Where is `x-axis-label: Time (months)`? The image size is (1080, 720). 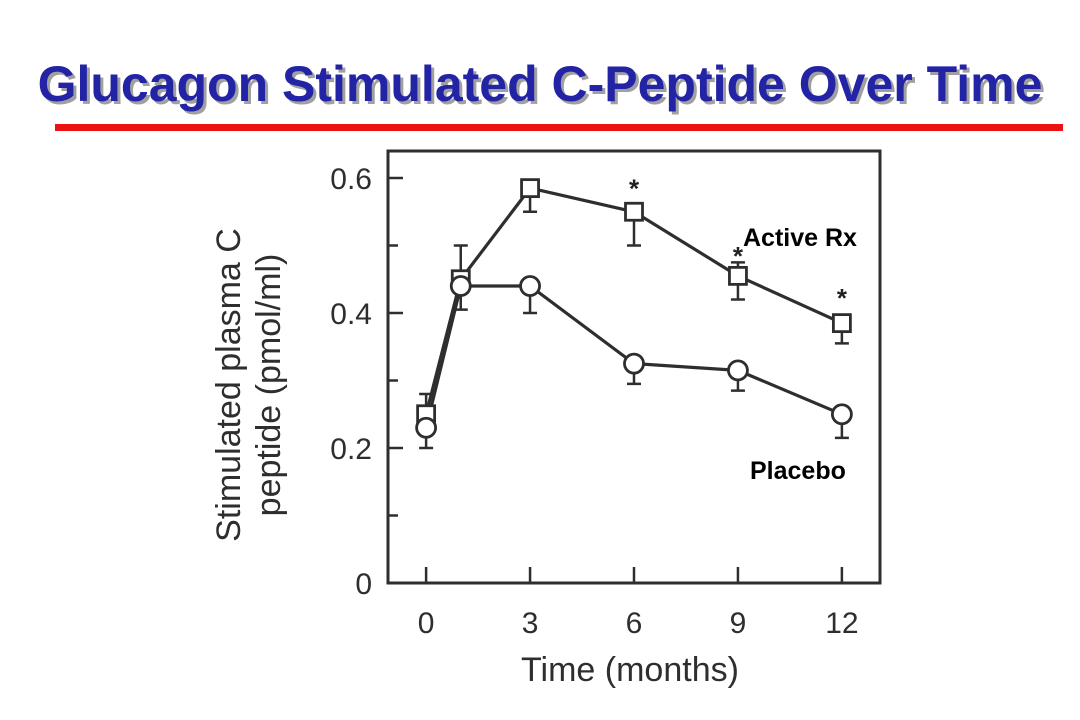 x-axis-label: Time (months) is located at coordinates (630, 670).